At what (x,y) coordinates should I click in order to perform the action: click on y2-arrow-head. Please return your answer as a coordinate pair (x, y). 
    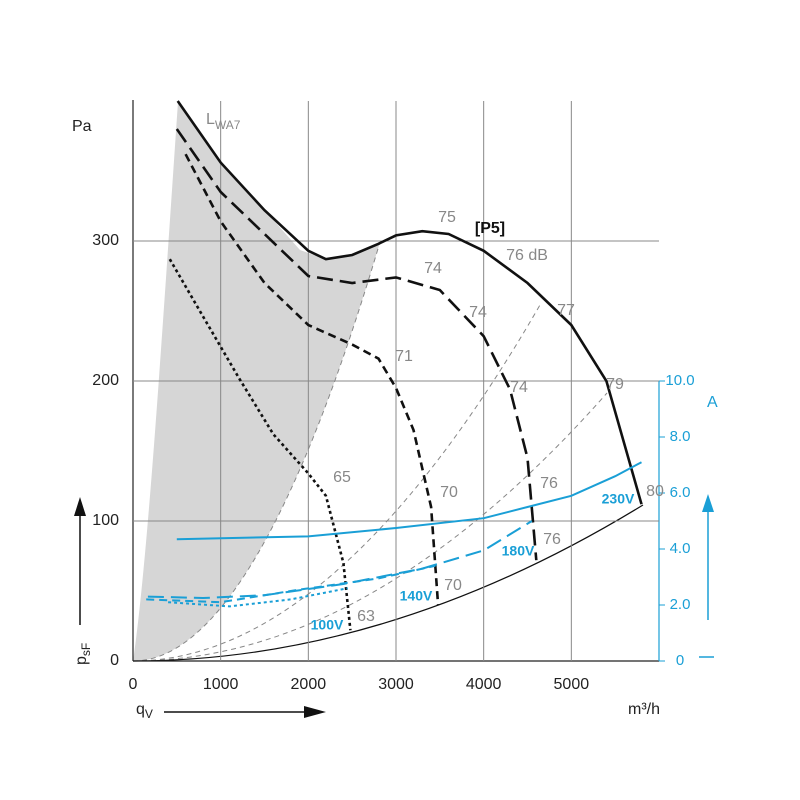
    Looking at the image, I should click on (708, 503).